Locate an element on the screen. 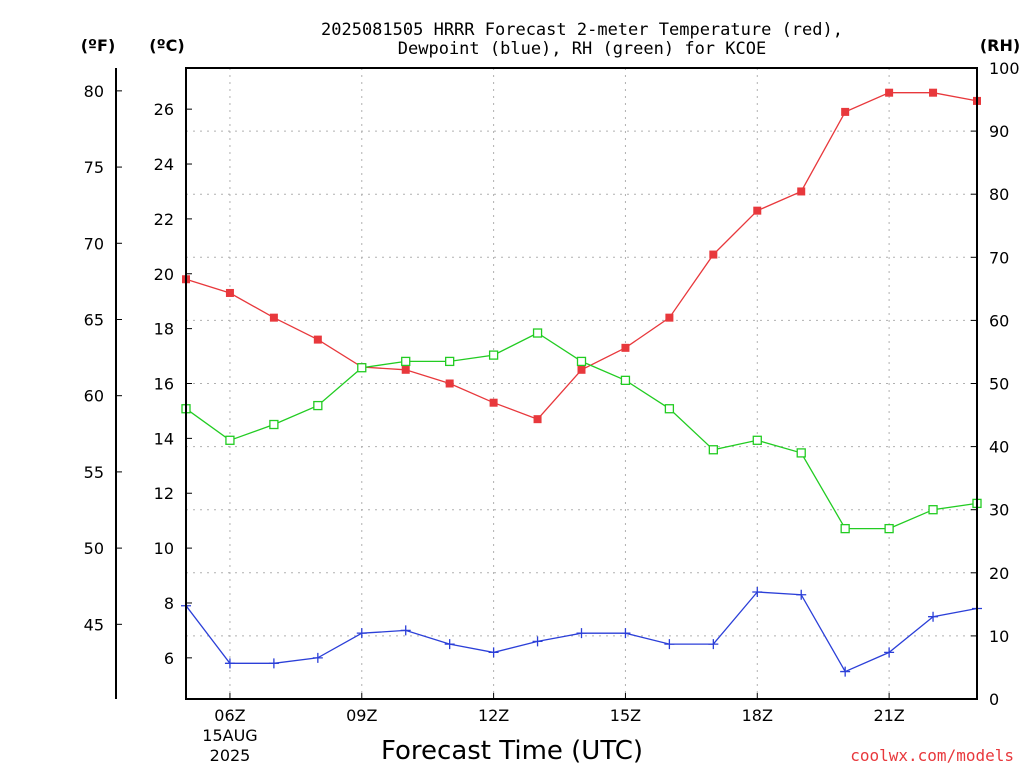  fahrenheit-tick-label: 45 is located at coordinates (94, 624).